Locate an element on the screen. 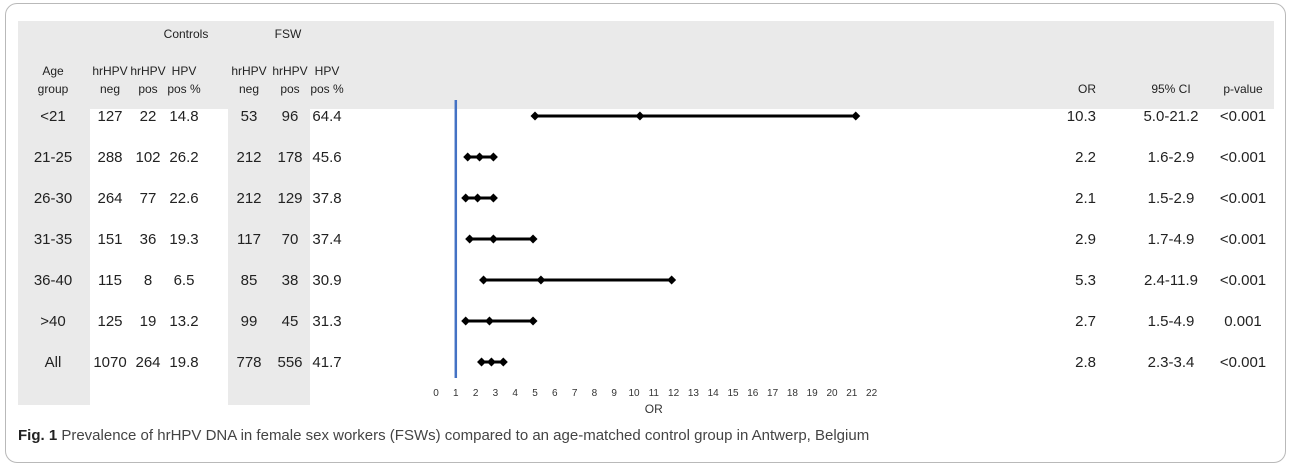 The image size is (1292, 467). x-tick-label: 21 is located at coordinates (852, 393).